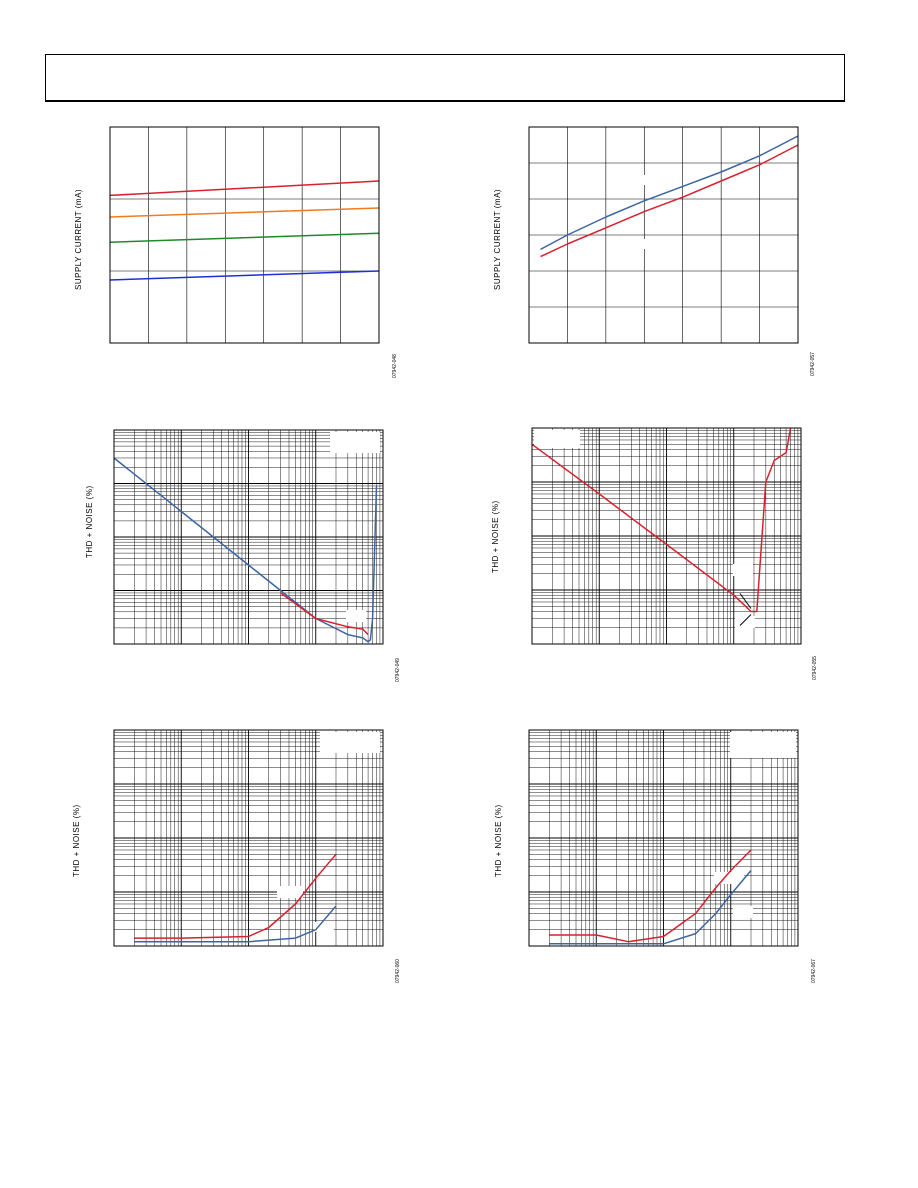  I want to click on series-line-blue, so click(244, 275).